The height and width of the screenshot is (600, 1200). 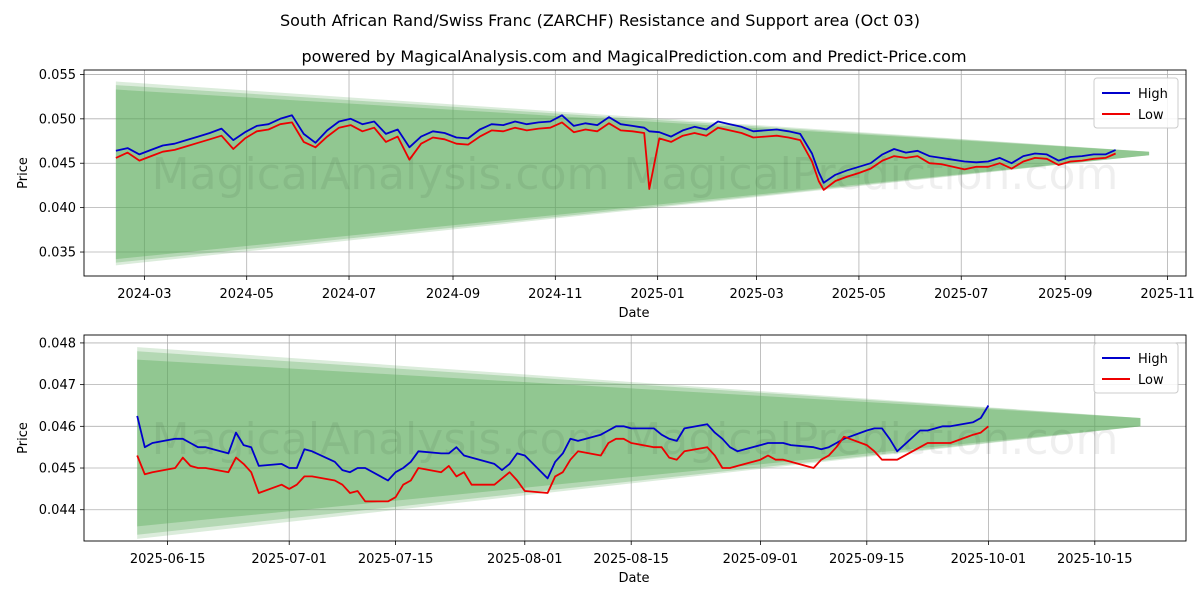 I want to click on bottom-legend-high-label: High, so click(x=1153, y=359).